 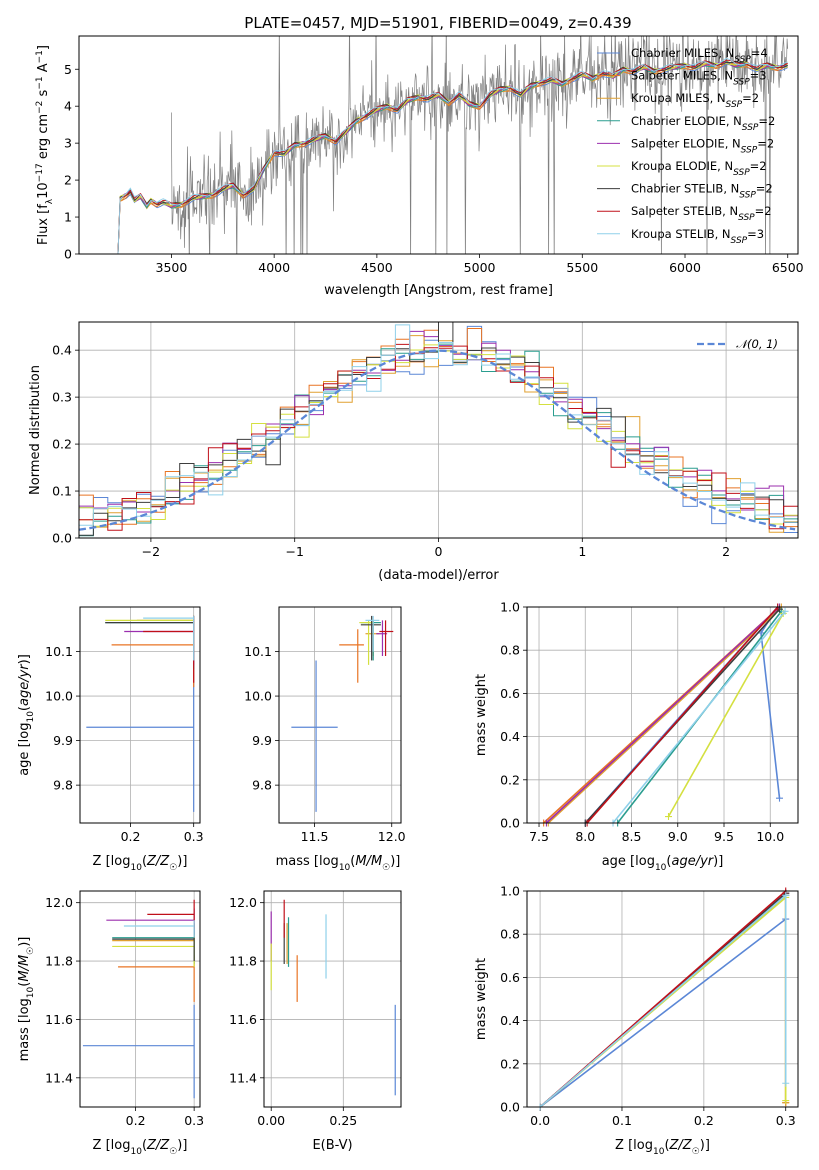 What do you see at coordinates (701, 213) in the screenshot?
I see `legend-label: Salpeter STELIB, NSSP=2` at bounding box center [701, 213].